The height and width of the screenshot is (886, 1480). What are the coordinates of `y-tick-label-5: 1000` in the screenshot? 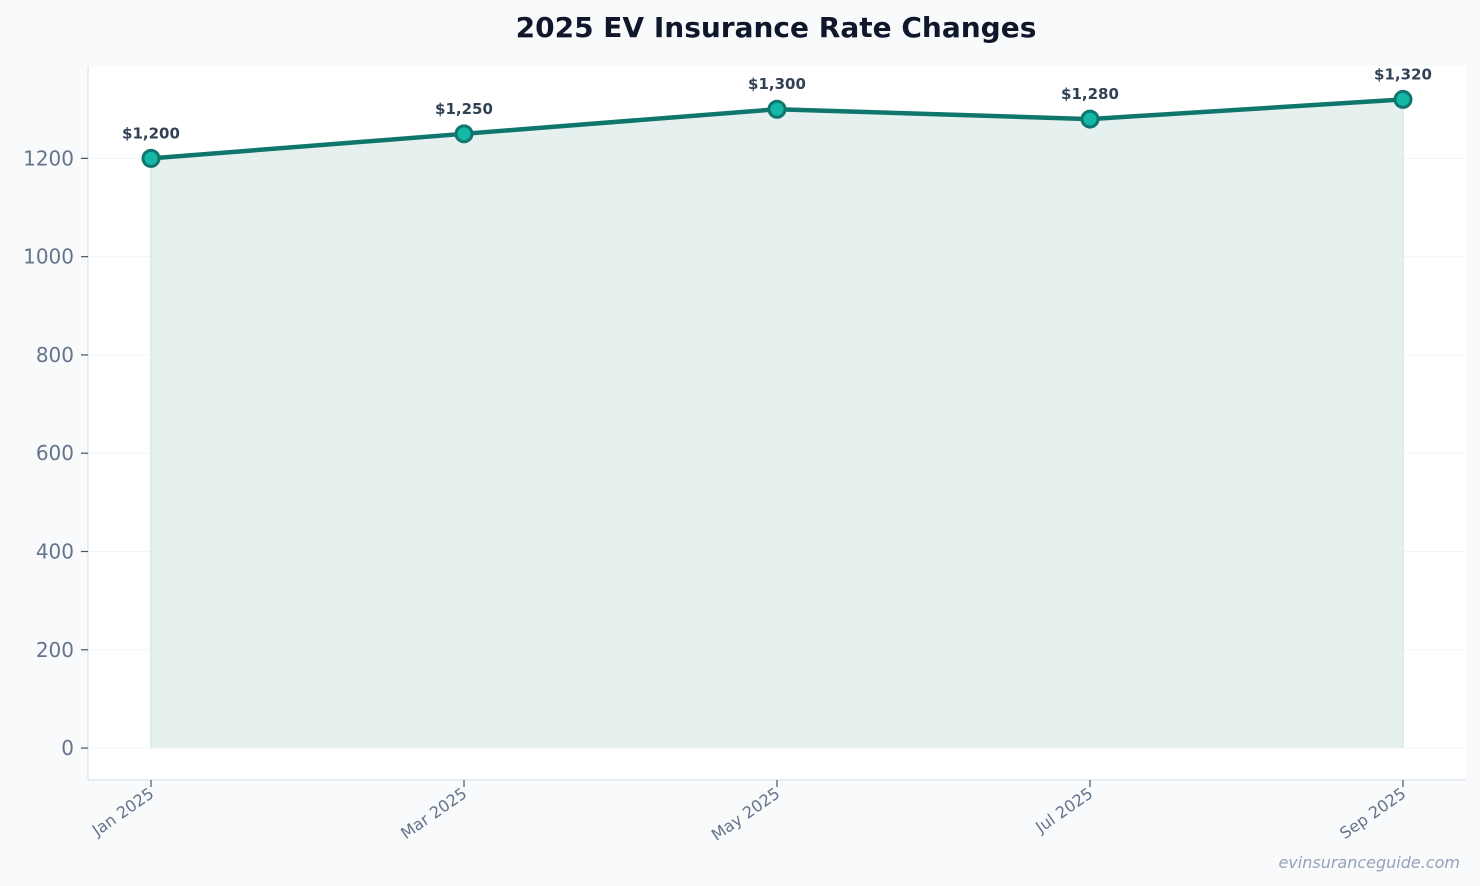 It's located at (48, 257).